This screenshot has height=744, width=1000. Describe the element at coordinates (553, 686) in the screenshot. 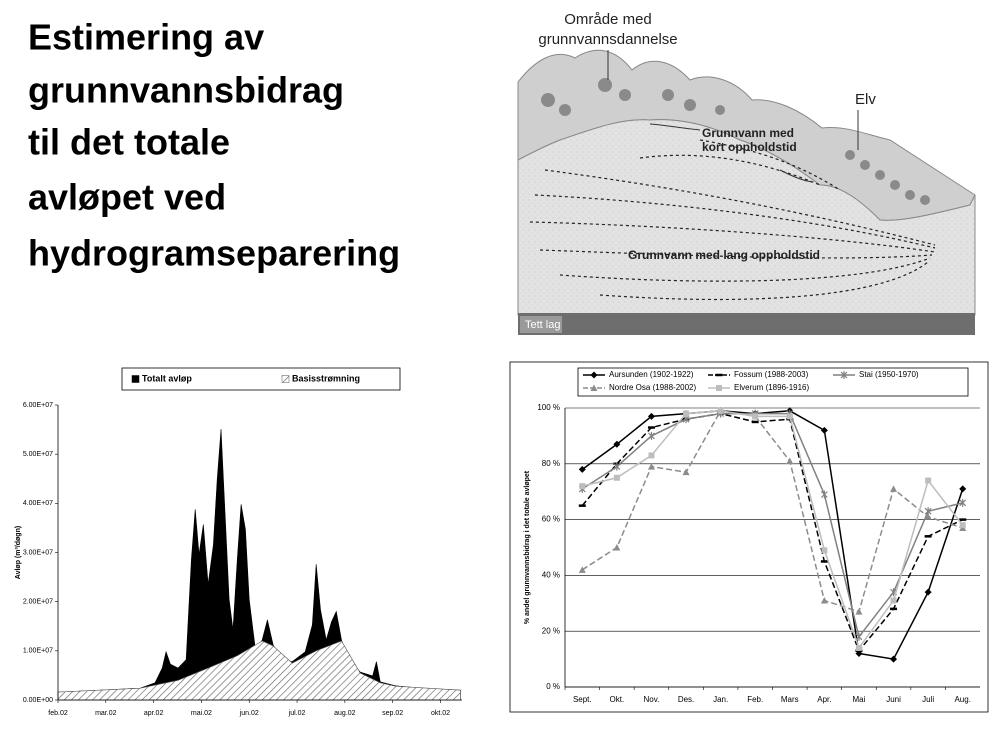

I see `y-tick-label: 0 %` at that location.